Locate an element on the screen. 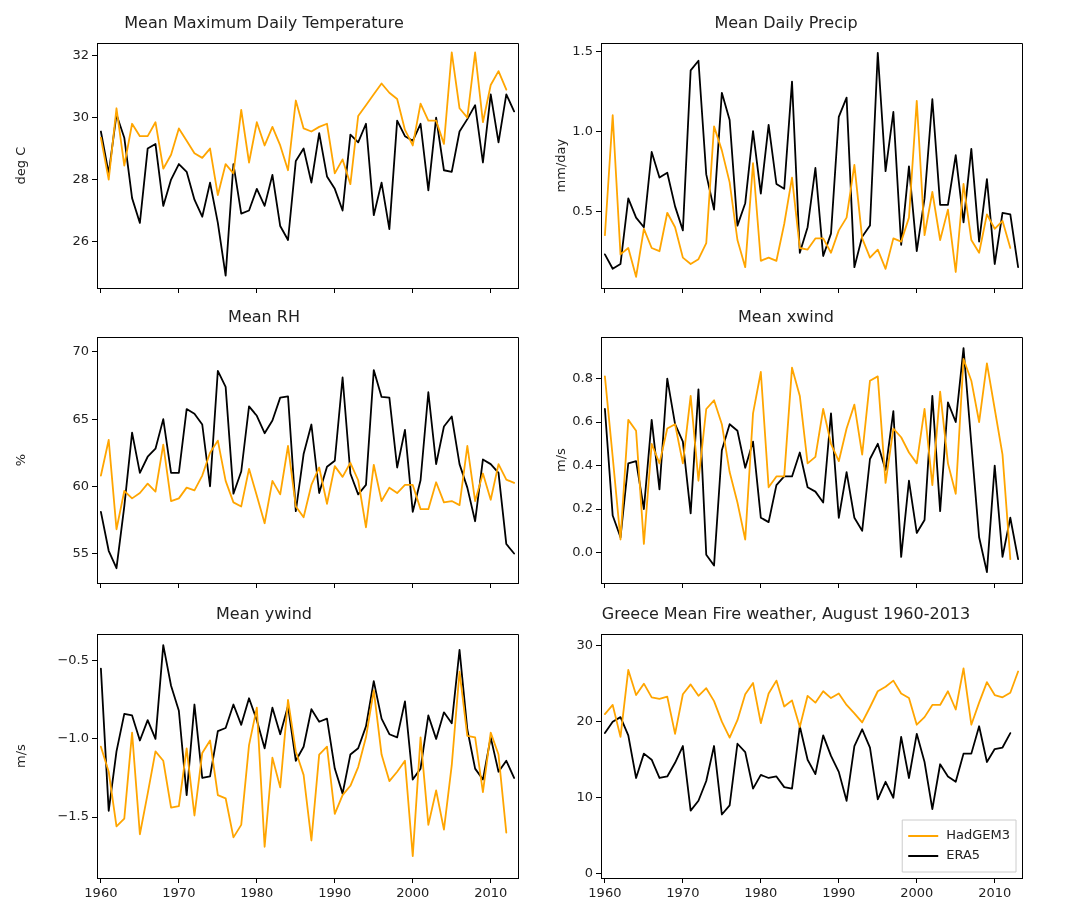 The width and height of the screenshot is (1089, 914). y-tick-label: 28 is located at coordinates (80, 178).